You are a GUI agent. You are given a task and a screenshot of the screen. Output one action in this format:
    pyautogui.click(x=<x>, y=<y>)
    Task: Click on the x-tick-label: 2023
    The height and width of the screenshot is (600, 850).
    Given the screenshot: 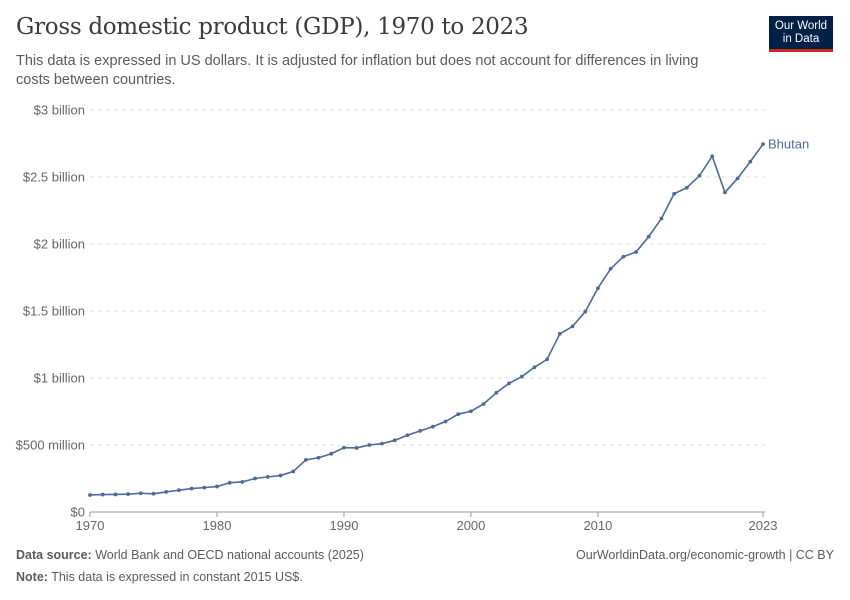 What is the action you would take?
    pyautogui.click(x=763, y=525)
    